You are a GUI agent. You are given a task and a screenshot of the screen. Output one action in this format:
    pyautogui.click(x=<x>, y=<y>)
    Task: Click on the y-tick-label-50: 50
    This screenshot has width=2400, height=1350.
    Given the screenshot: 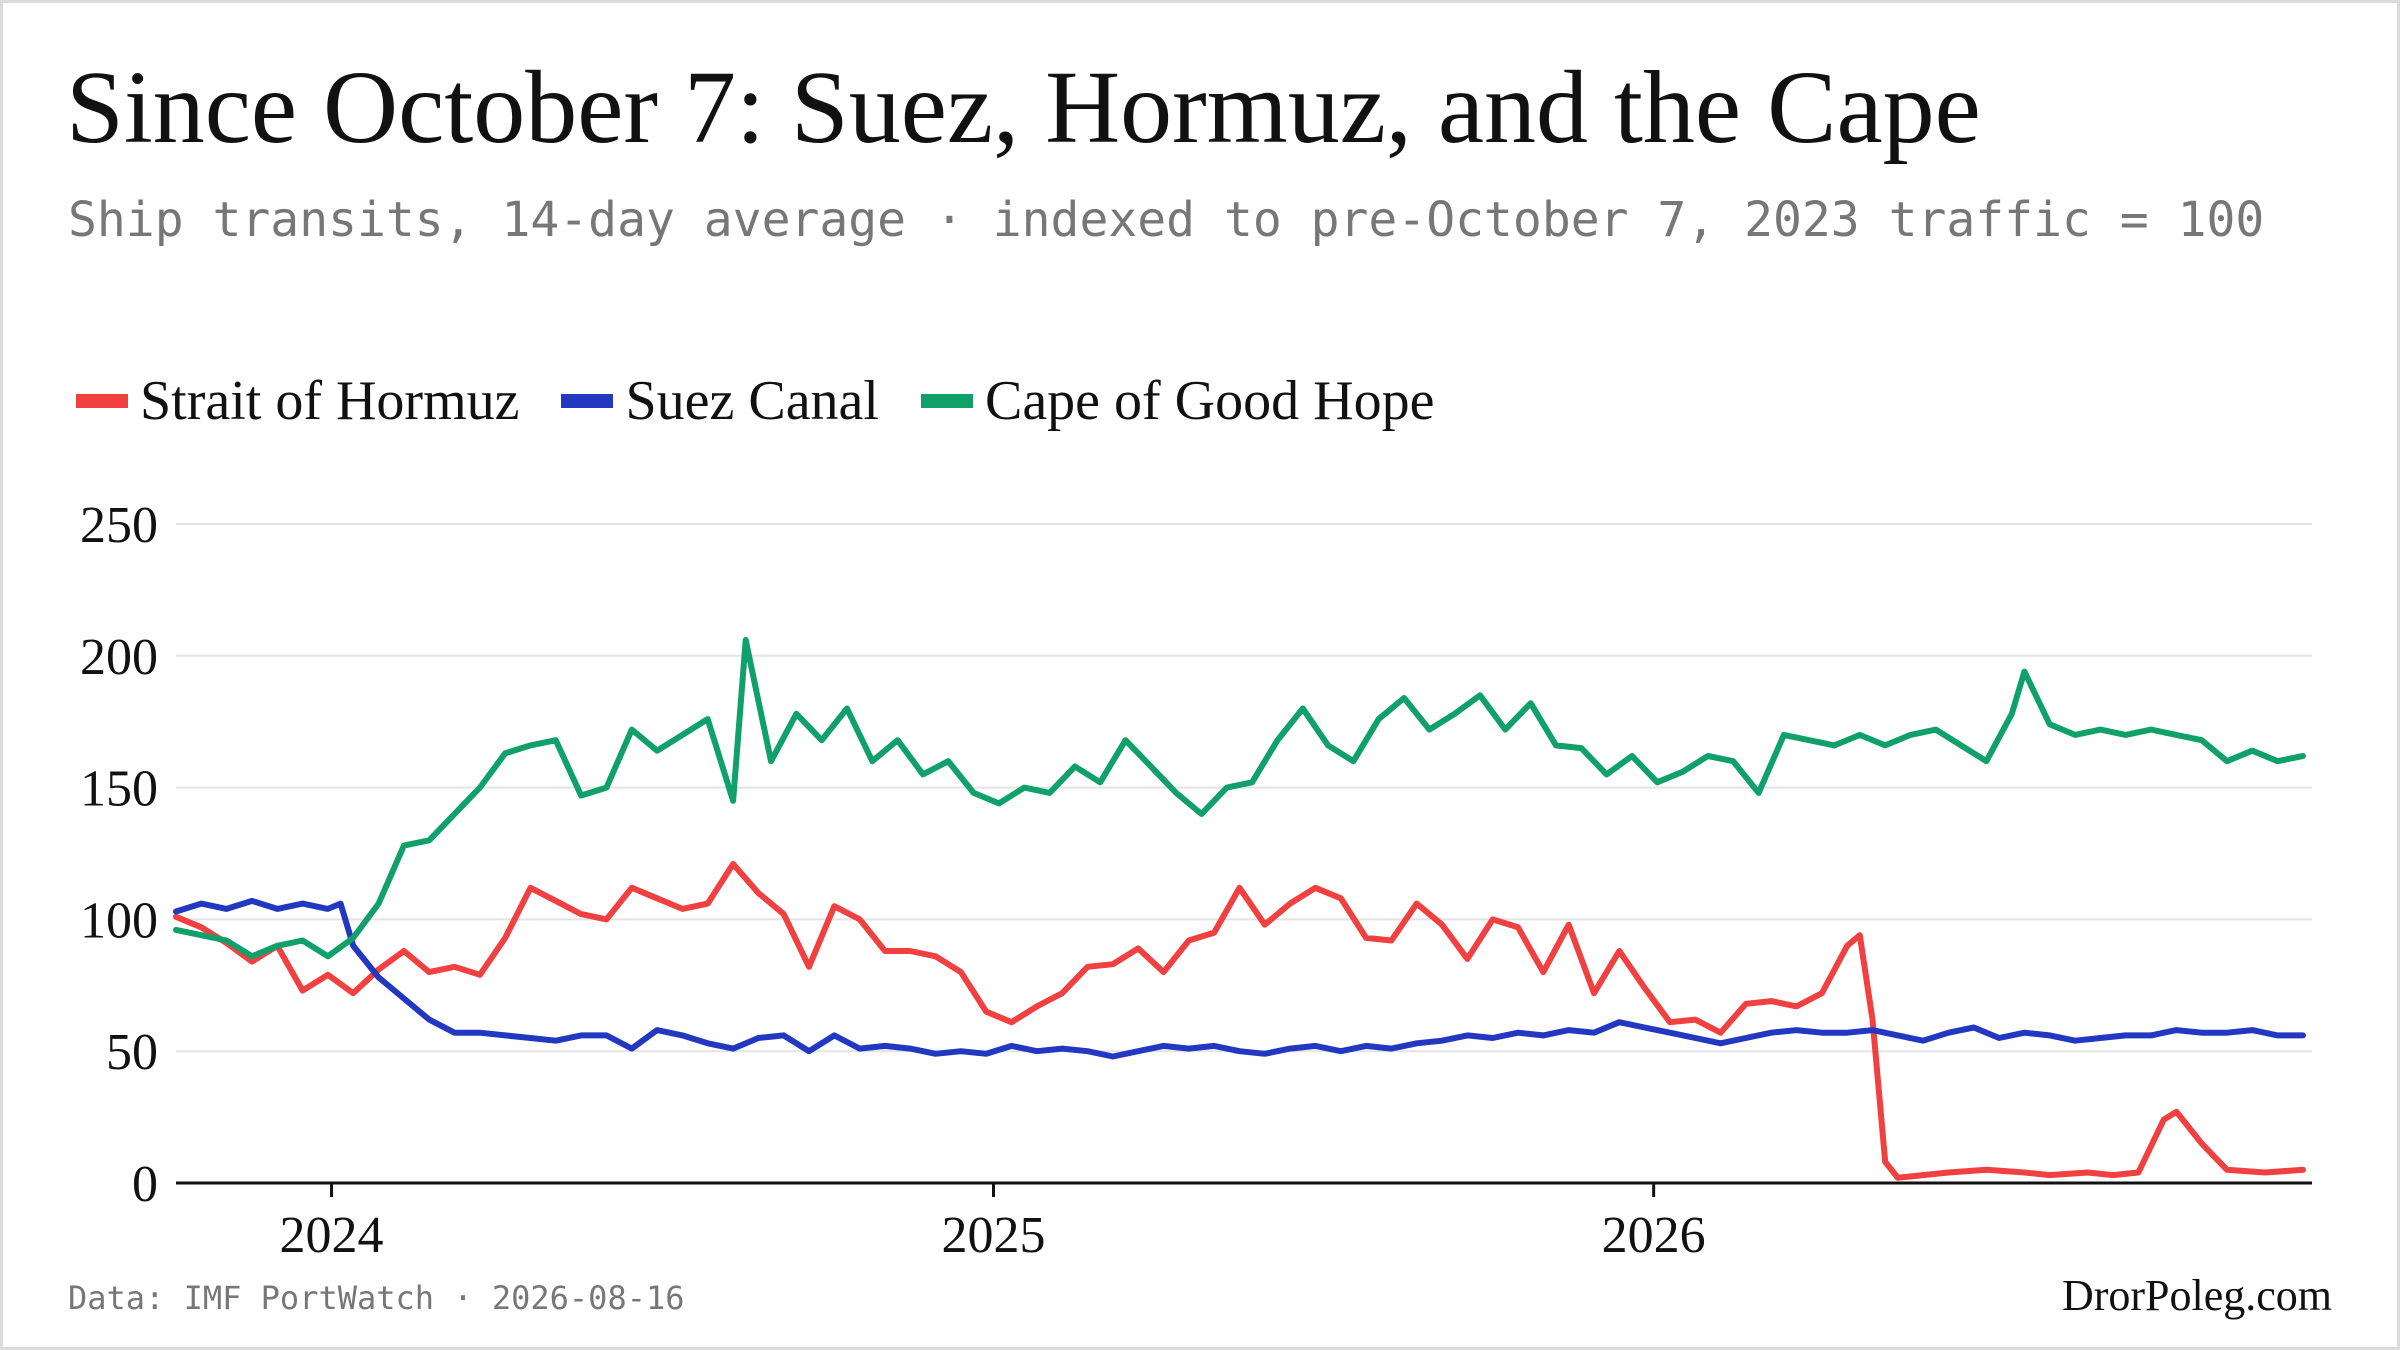 What is the action you would take?
    pyautogui.click(x=132, y=1052)
    